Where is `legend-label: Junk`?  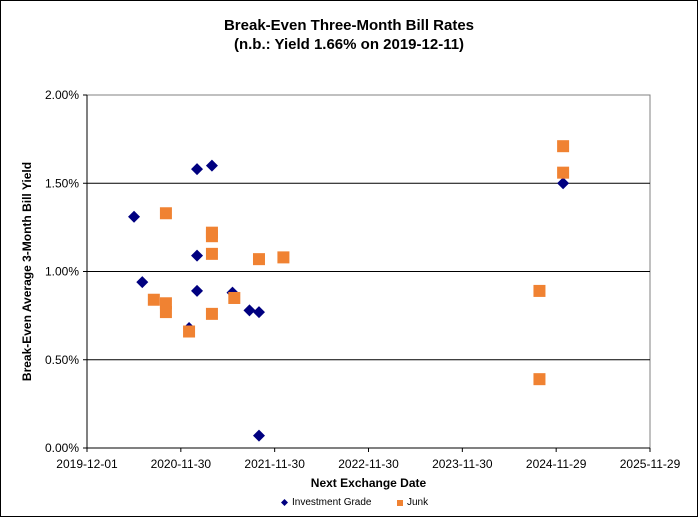 legend-label: Junk is located at coordinates (418, 502).